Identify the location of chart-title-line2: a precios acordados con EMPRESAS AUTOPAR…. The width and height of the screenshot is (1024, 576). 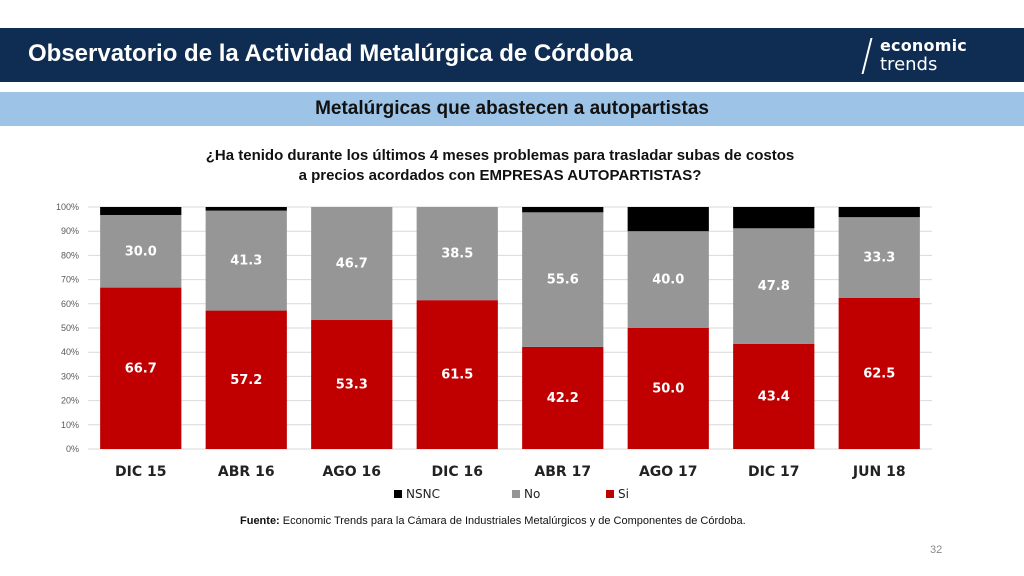
(500, 175).